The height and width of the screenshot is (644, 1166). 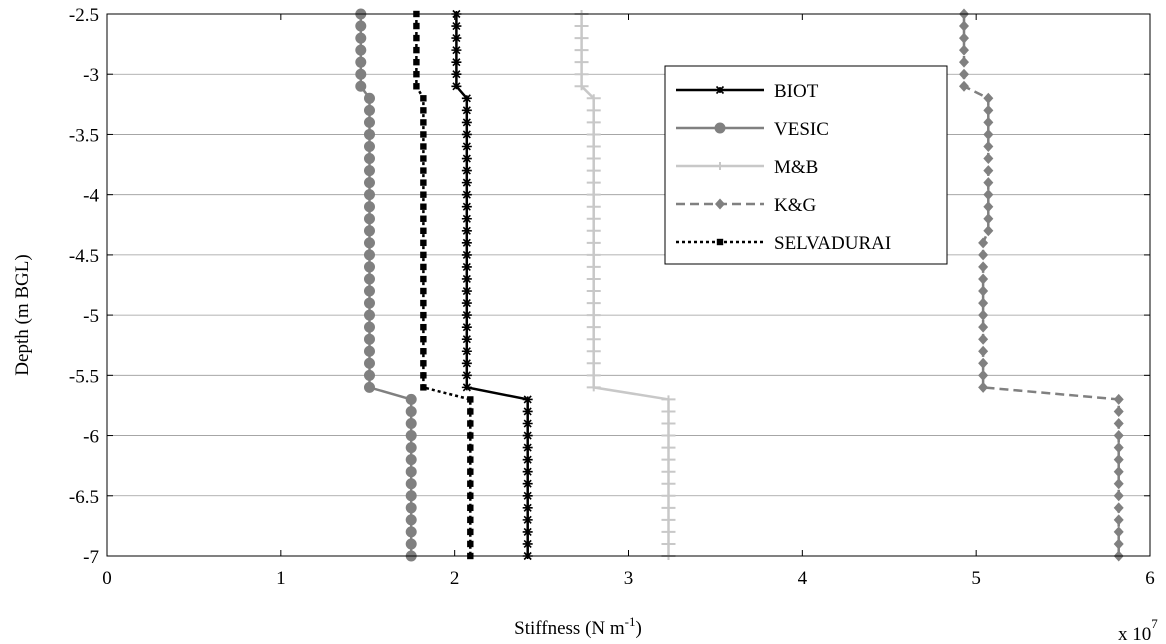 I want to click on x-axis-multiplier-base: x 10, so click(x=1134, y=634).